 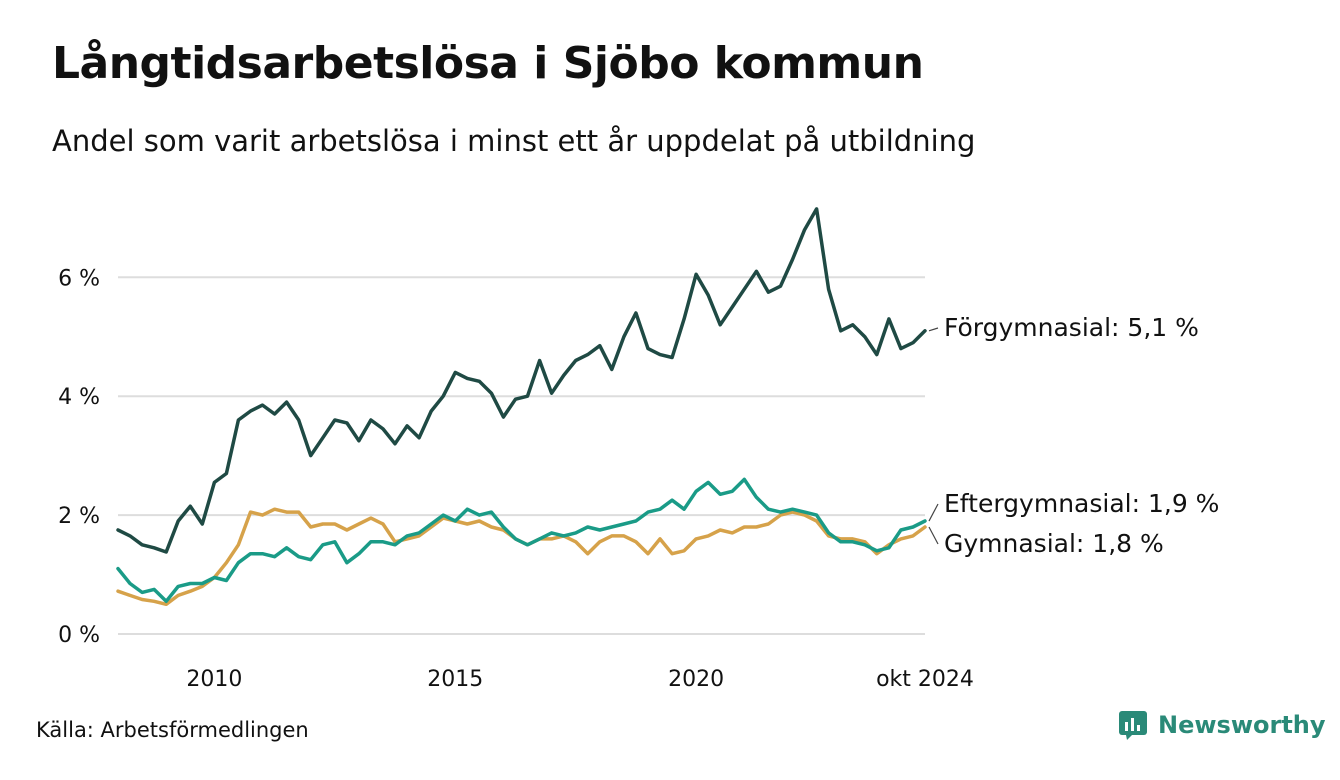 I want to click on brand-name: Newsworthy, so click(x=1242, y=725).